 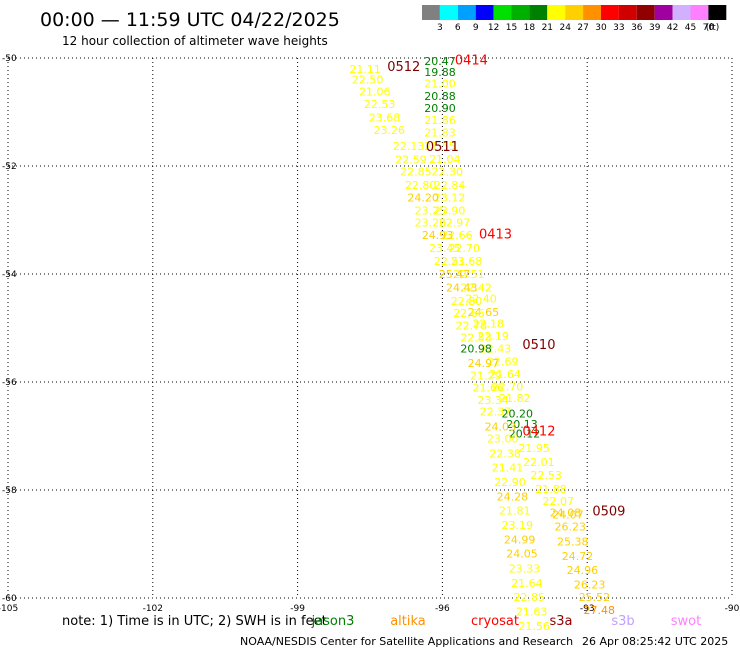 I want to click on wave-height-label: 27.48, so click(x=600, y=610).